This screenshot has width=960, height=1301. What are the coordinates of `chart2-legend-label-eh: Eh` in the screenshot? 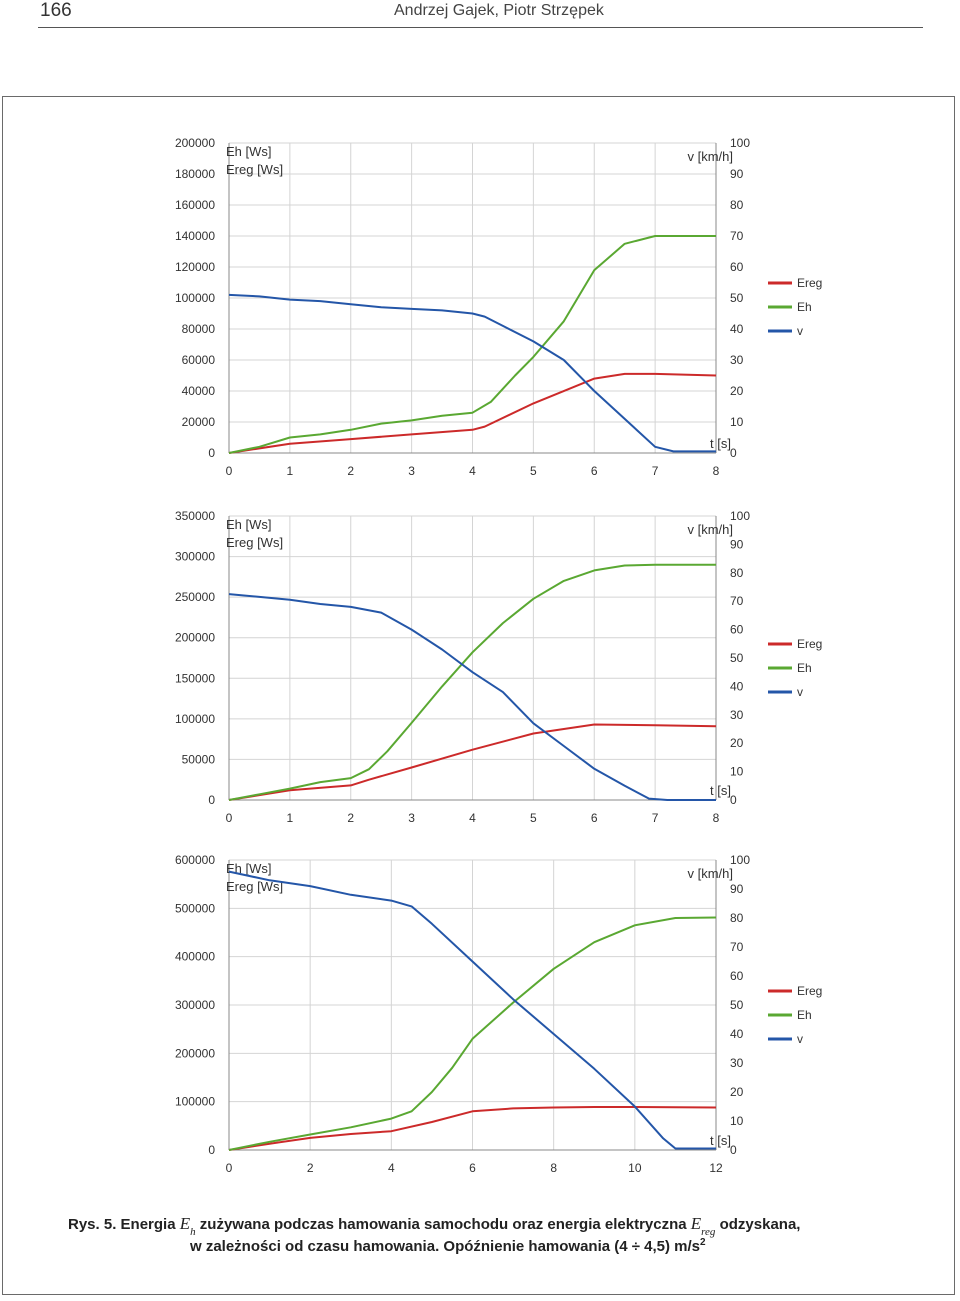 It's located at (804, 668).